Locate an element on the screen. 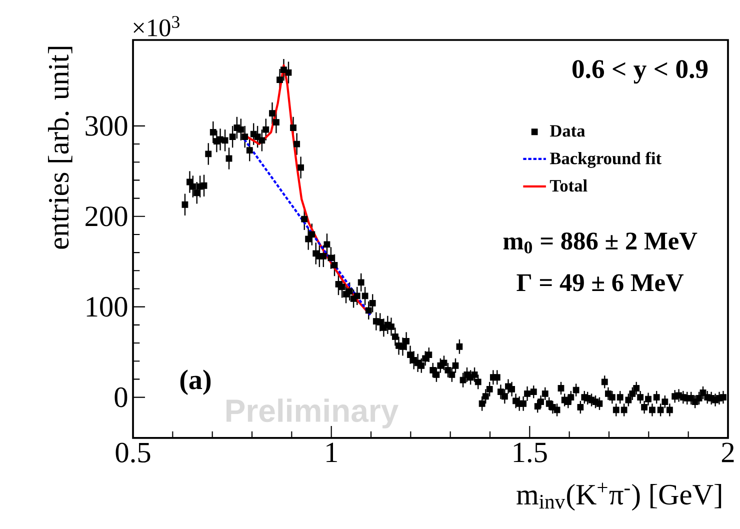 This screenshot has width=740, height=529. y-tick-label: 0 is located at coordinates (121, 397).